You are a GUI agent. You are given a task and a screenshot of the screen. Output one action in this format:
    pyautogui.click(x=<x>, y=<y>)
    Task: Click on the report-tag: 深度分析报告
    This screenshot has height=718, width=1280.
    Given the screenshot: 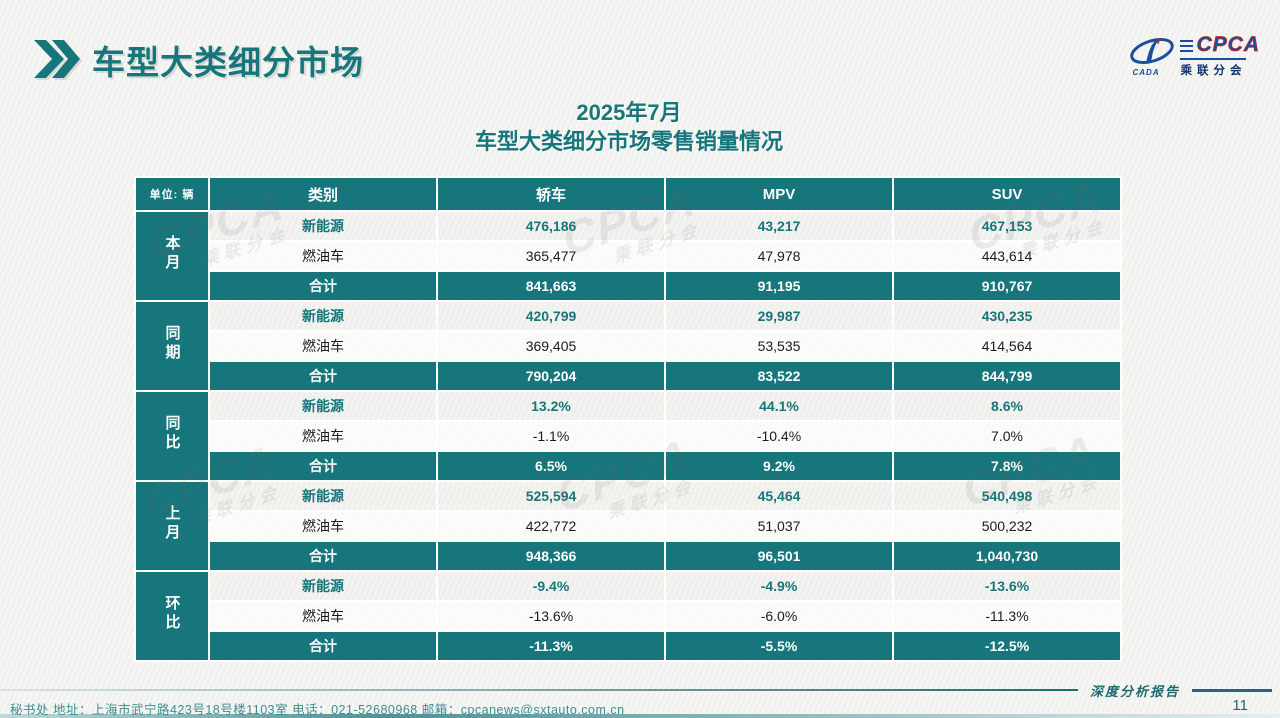 What is the action you would take?
    pyautogui.click(x=1135, y=691)
    